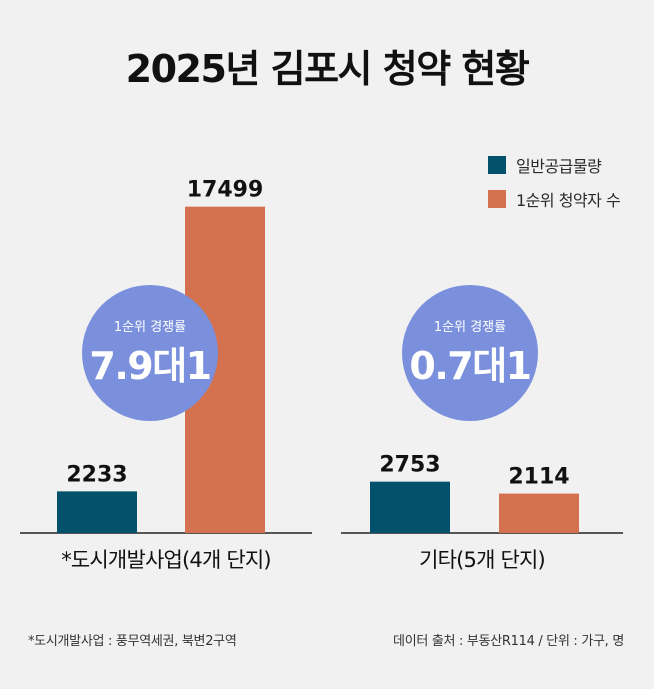 The height and width of the screenshot is (689, 654). Describe the element at coordinates (568, 200) in the screenshot. I see `legend-label-applicants: 1순위 청약자 수` at that location.